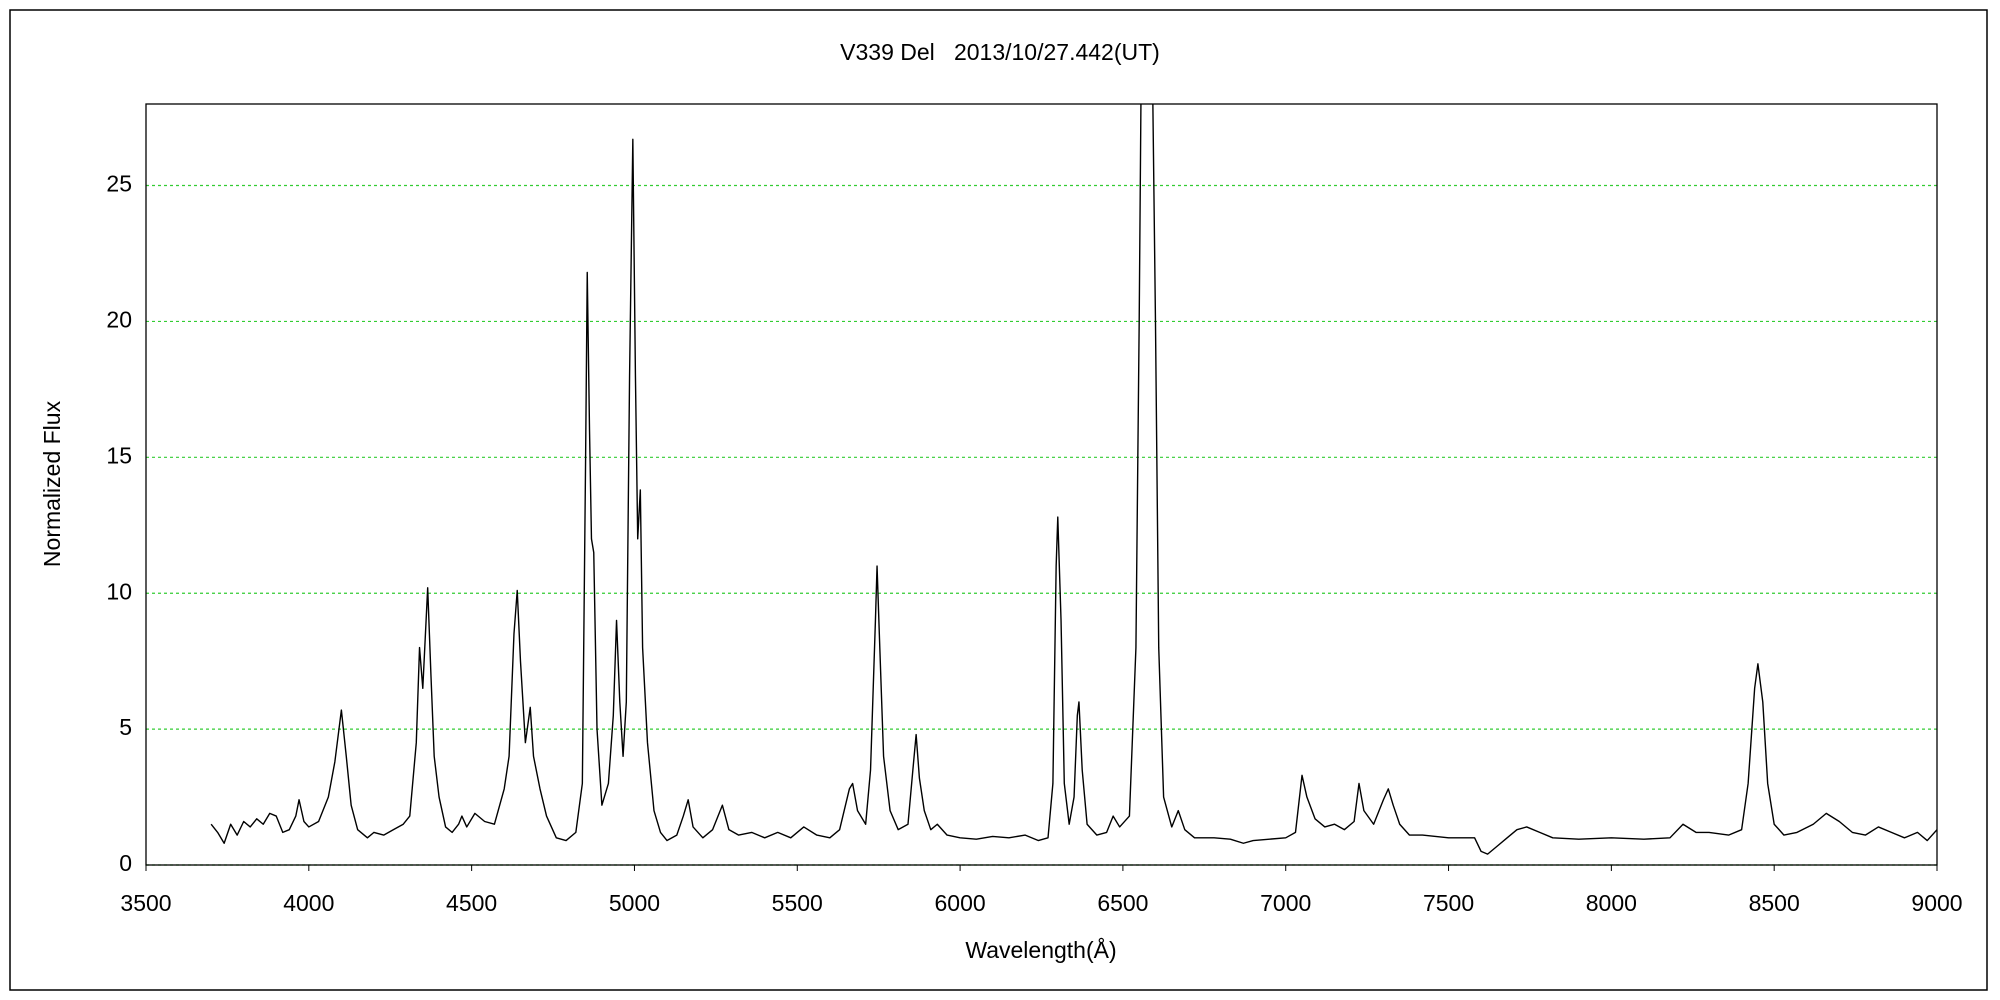 This screenshot has width=2000, height=1000. Describe the element at coordinates (634, 903) in the screenshot. I see `x-tick-label: 5000` at that location.